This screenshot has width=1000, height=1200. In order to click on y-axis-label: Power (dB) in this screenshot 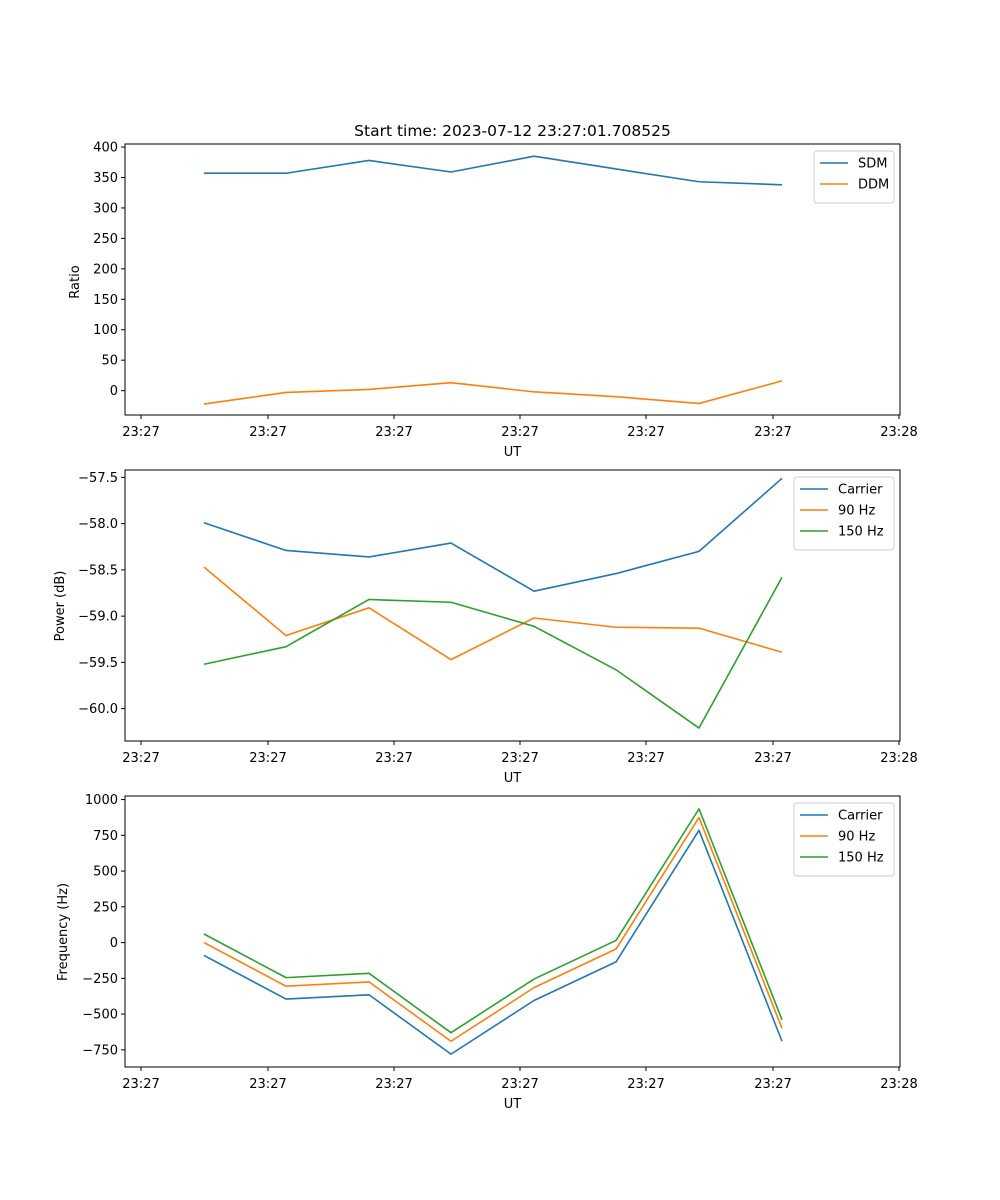, I will do `click(60, 606)`.